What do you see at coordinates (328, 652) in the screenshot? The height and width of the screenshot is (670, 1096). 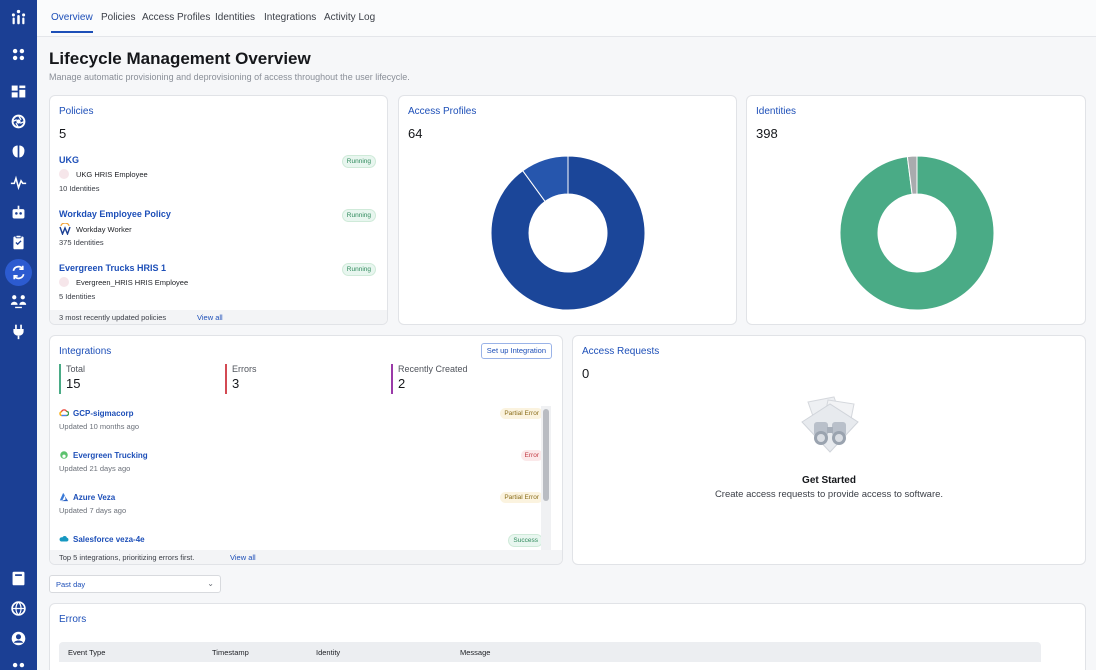 I see `column-header-identity: Identity` at bounding box center [328, 652].